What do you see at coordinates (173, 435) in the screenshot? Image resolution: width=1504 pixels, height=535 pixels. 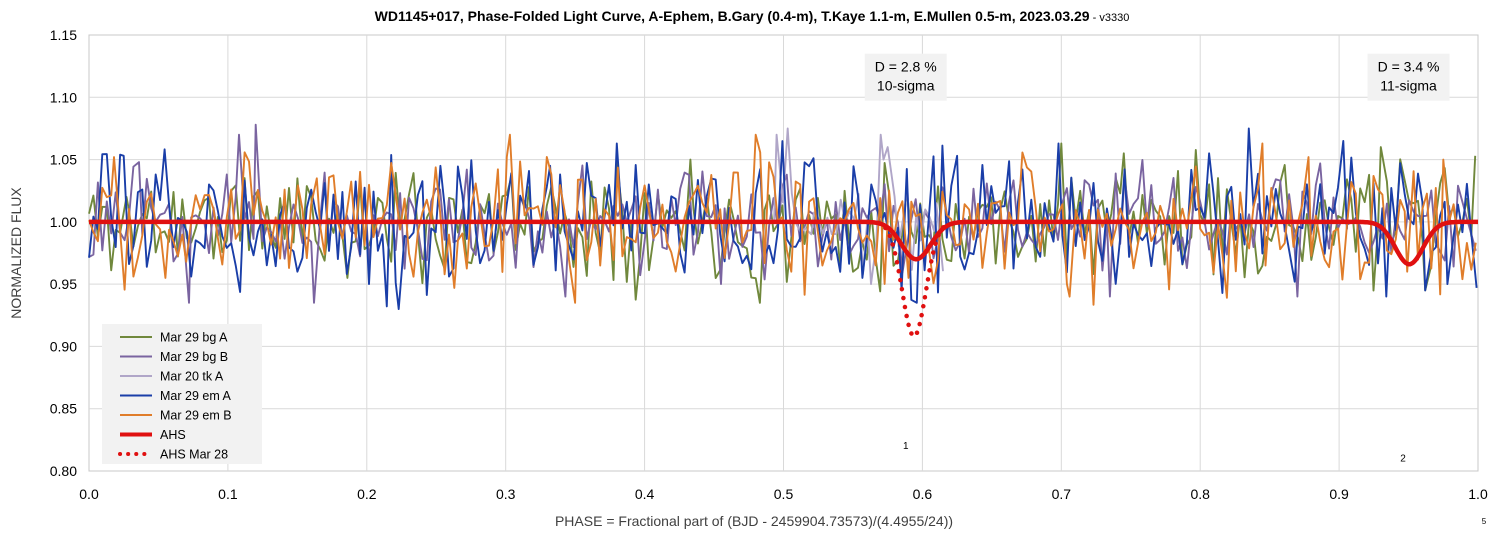 I see `legend-label: AHS` at bounding box center [173, 435].